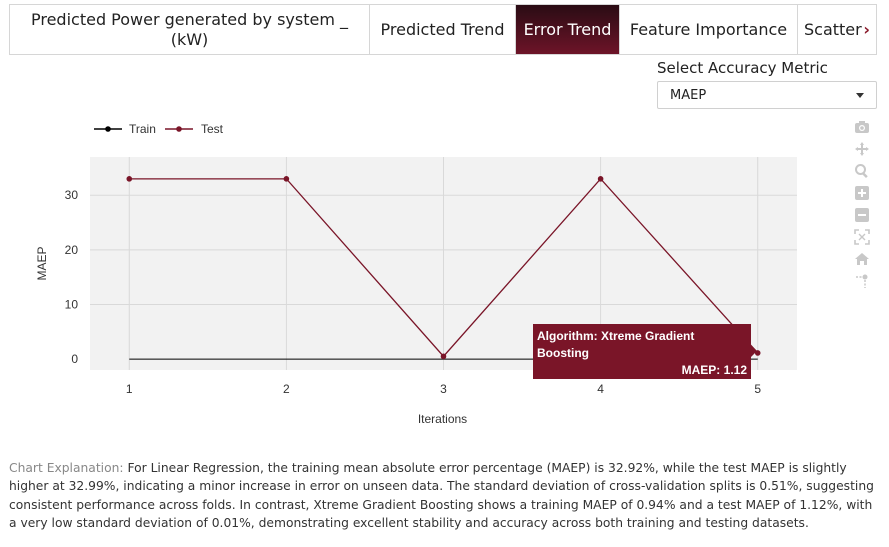  What do you see at coordinates (862, 193) in the screenshot?
I see `zoom-in-icon` at bounding box center [862, 193].